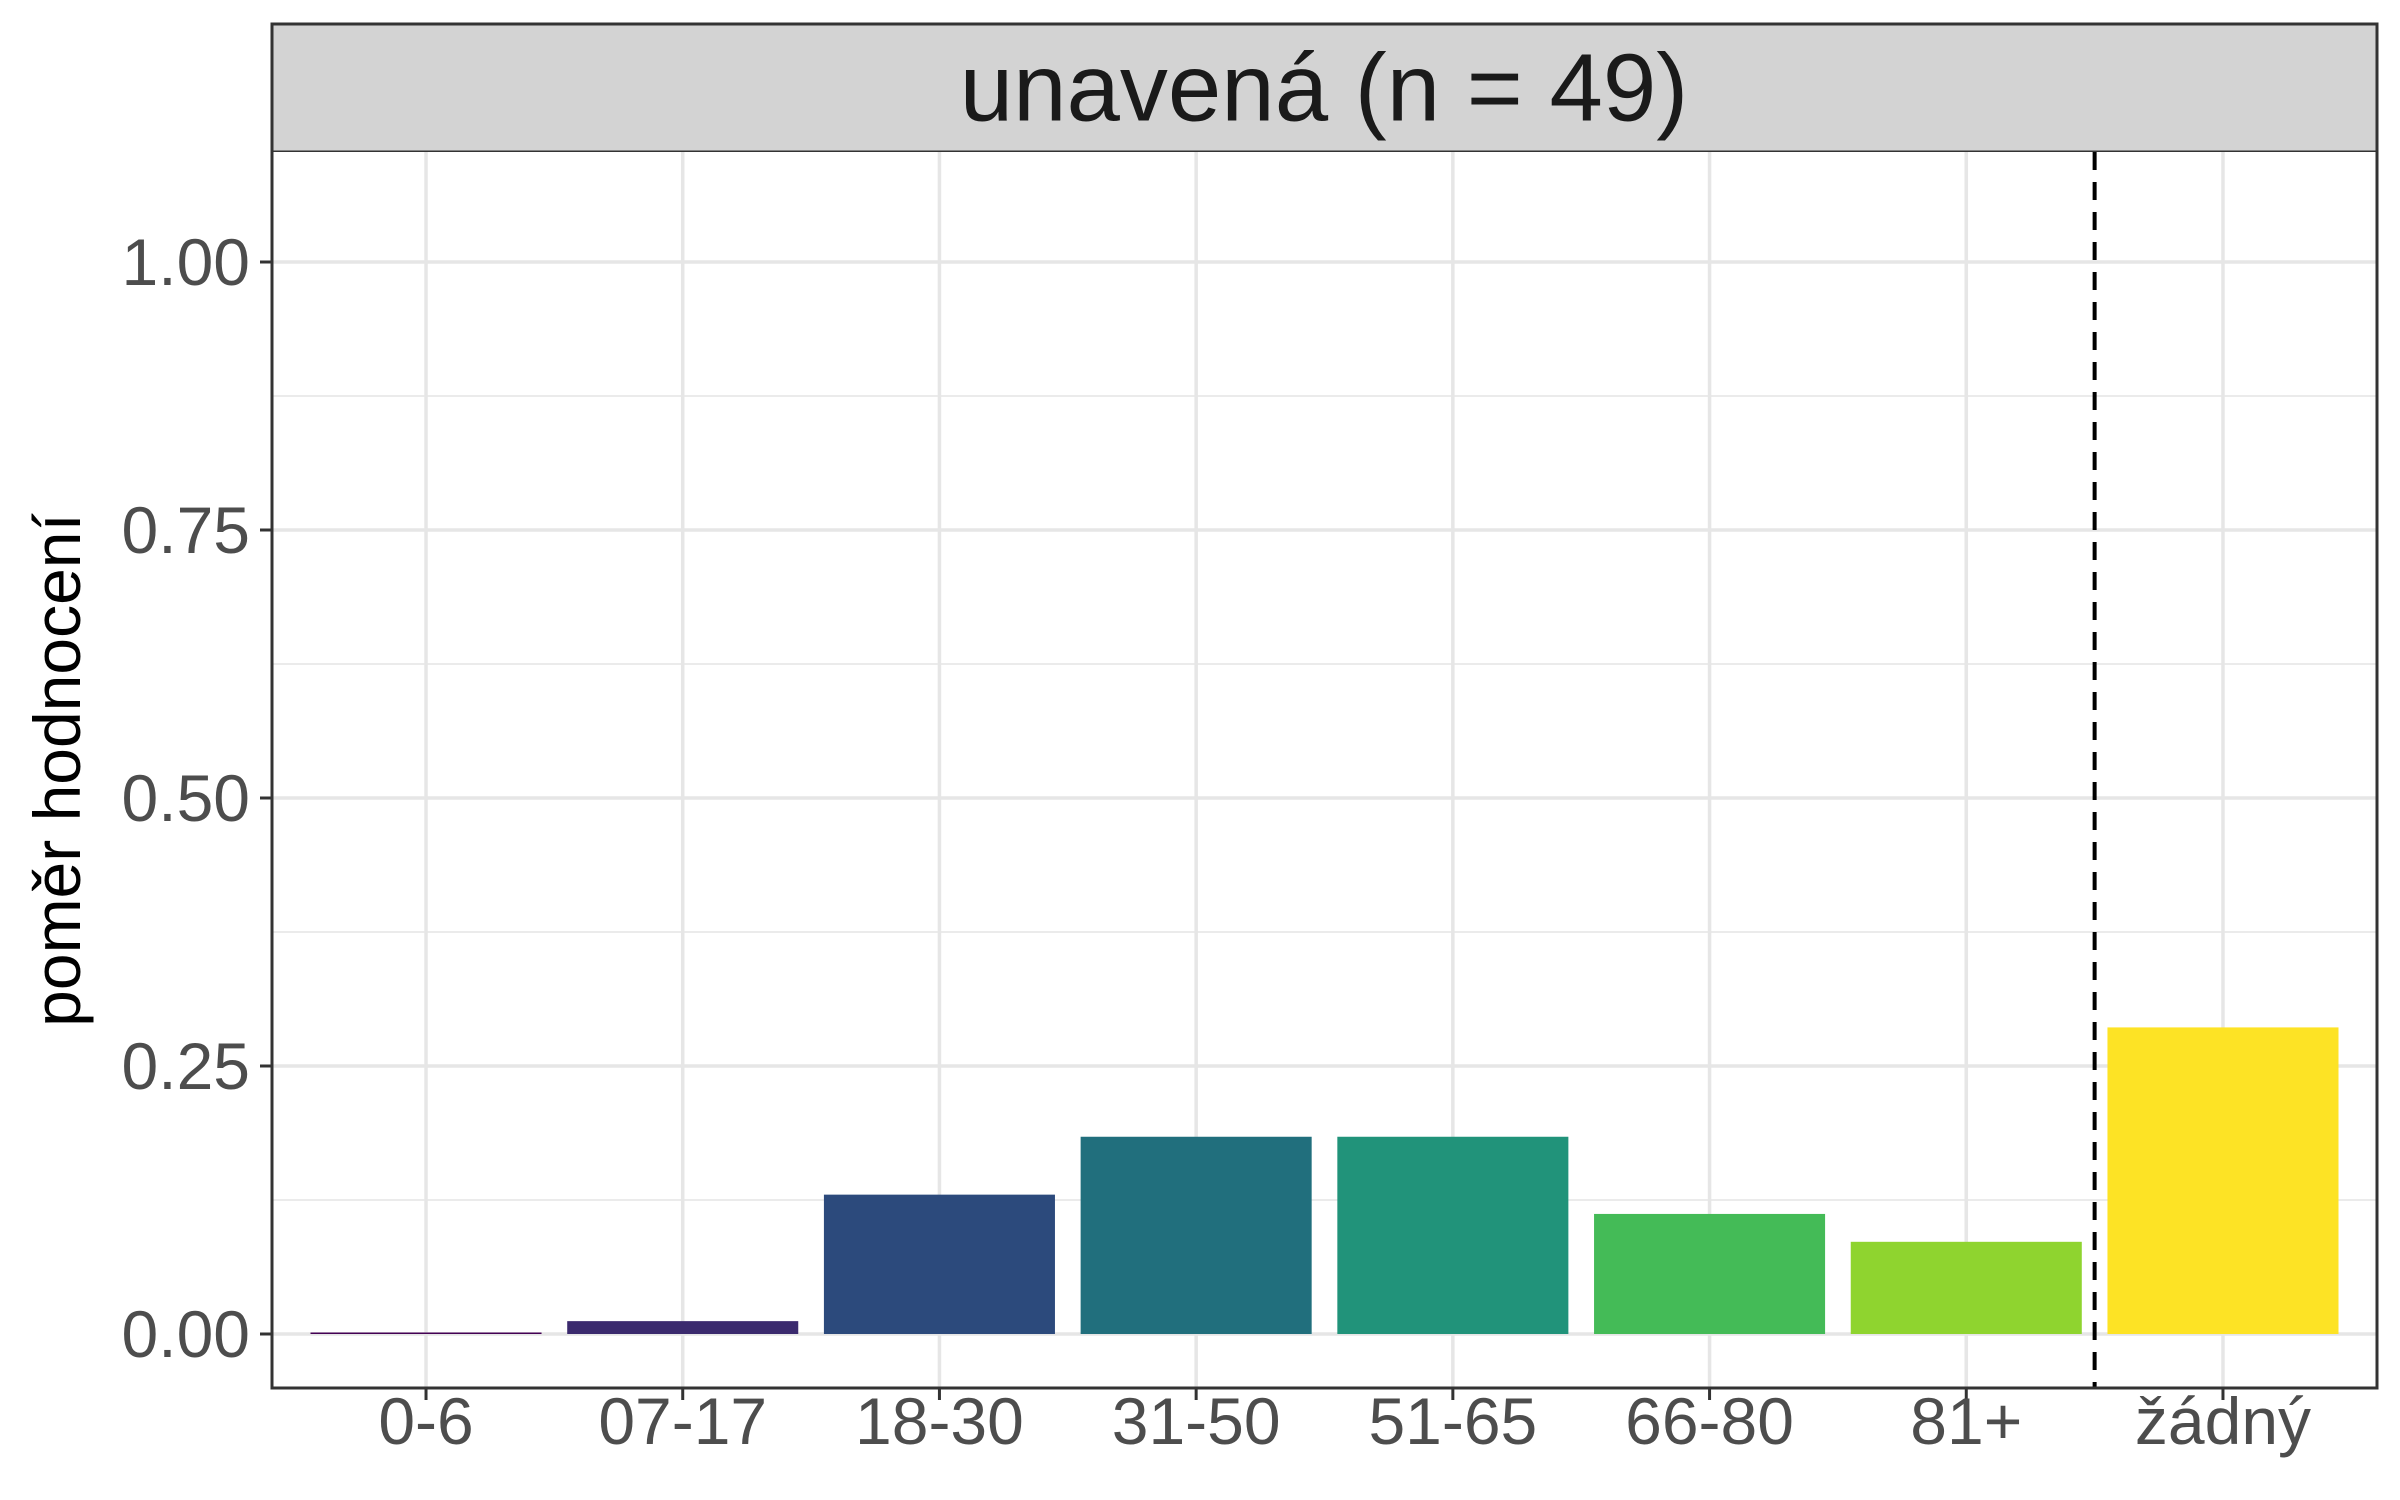 The image size is (2400, 1500). Describe the element at coordinates (186, 1066) in the screenshot. I see `y-tick-label: 0.25` at that location.